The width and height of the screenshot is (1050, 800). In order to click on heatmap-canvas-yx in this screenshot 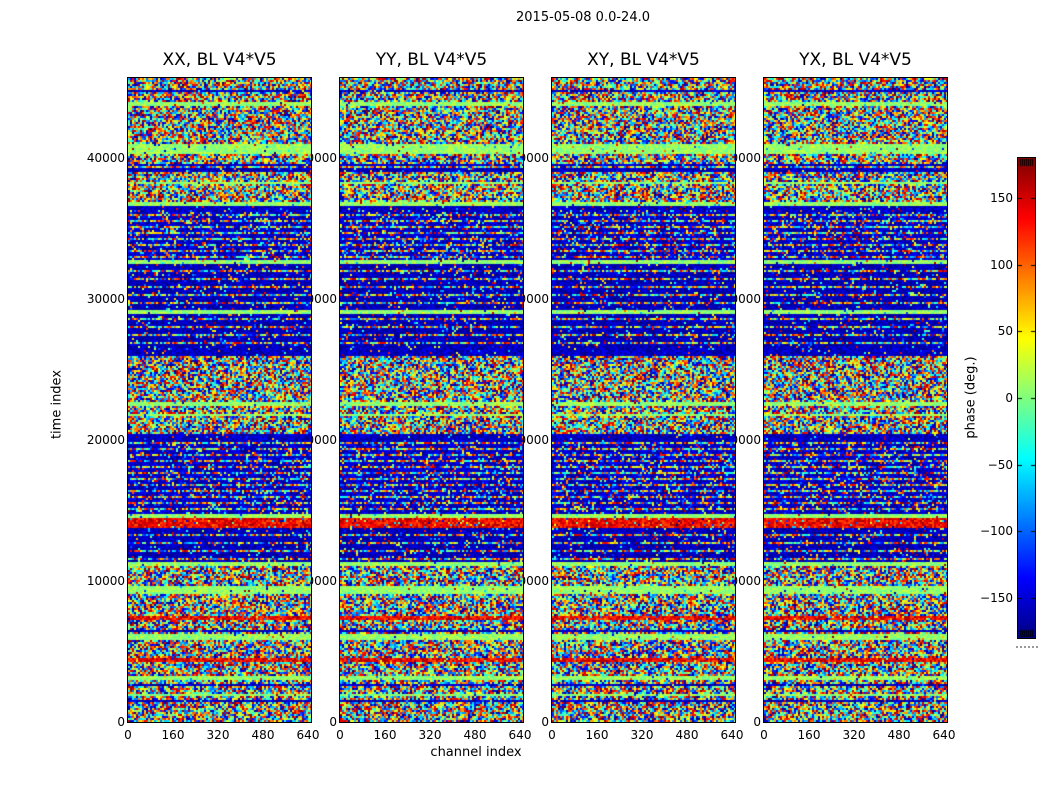, I will do `click(855, 400)`.